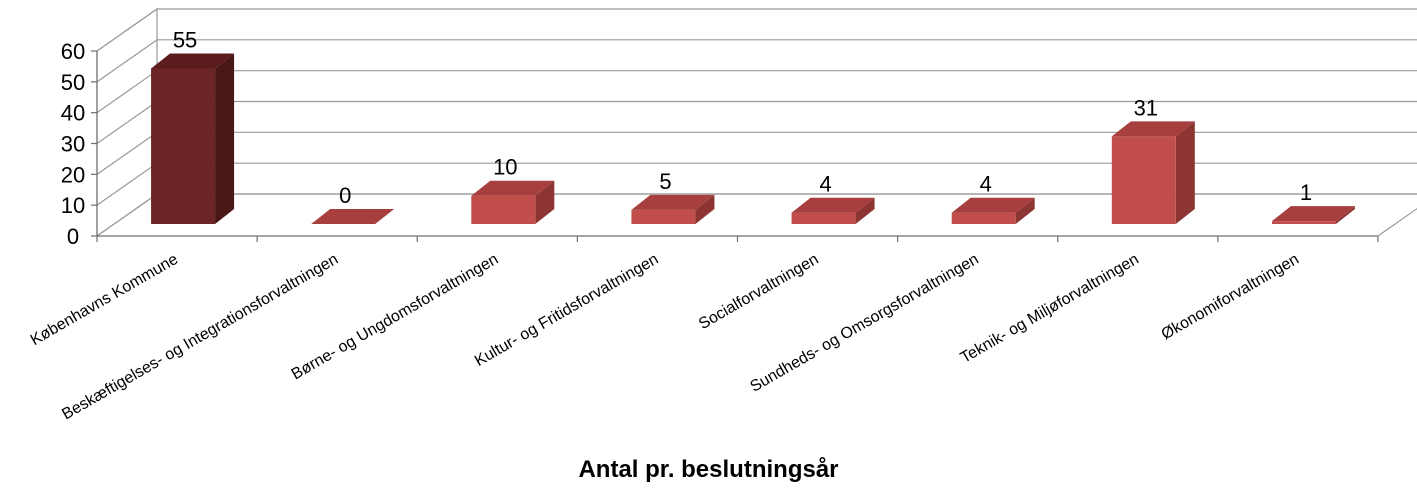  What do you see at coordinates (1306, 192) in the screenshot?
I see `data-label: 1` at bounding box center [1306, 192].